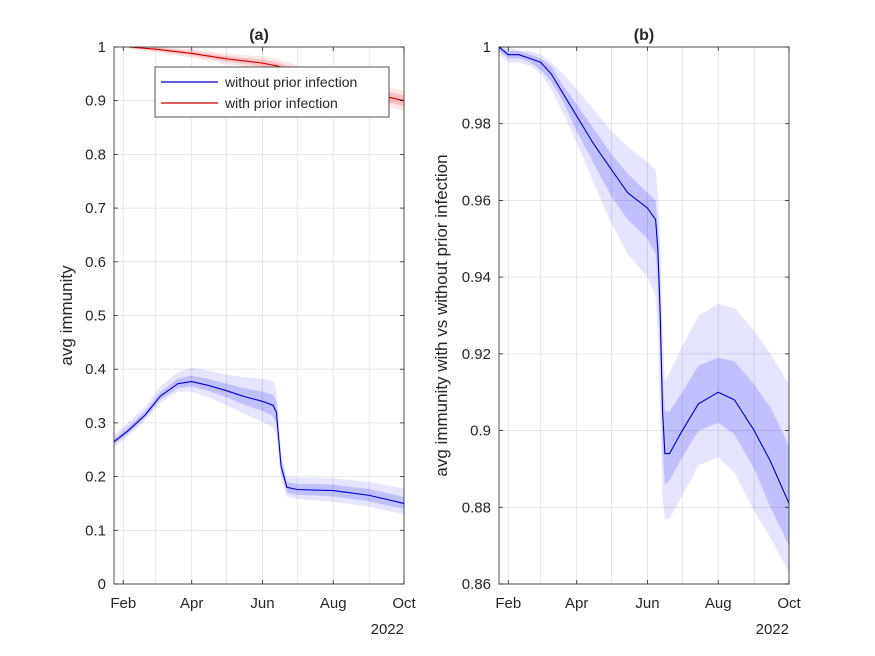 This screenshot has height=656, width=875. I want to click on series-line-without-prior-infection-a, so click(259, 442).